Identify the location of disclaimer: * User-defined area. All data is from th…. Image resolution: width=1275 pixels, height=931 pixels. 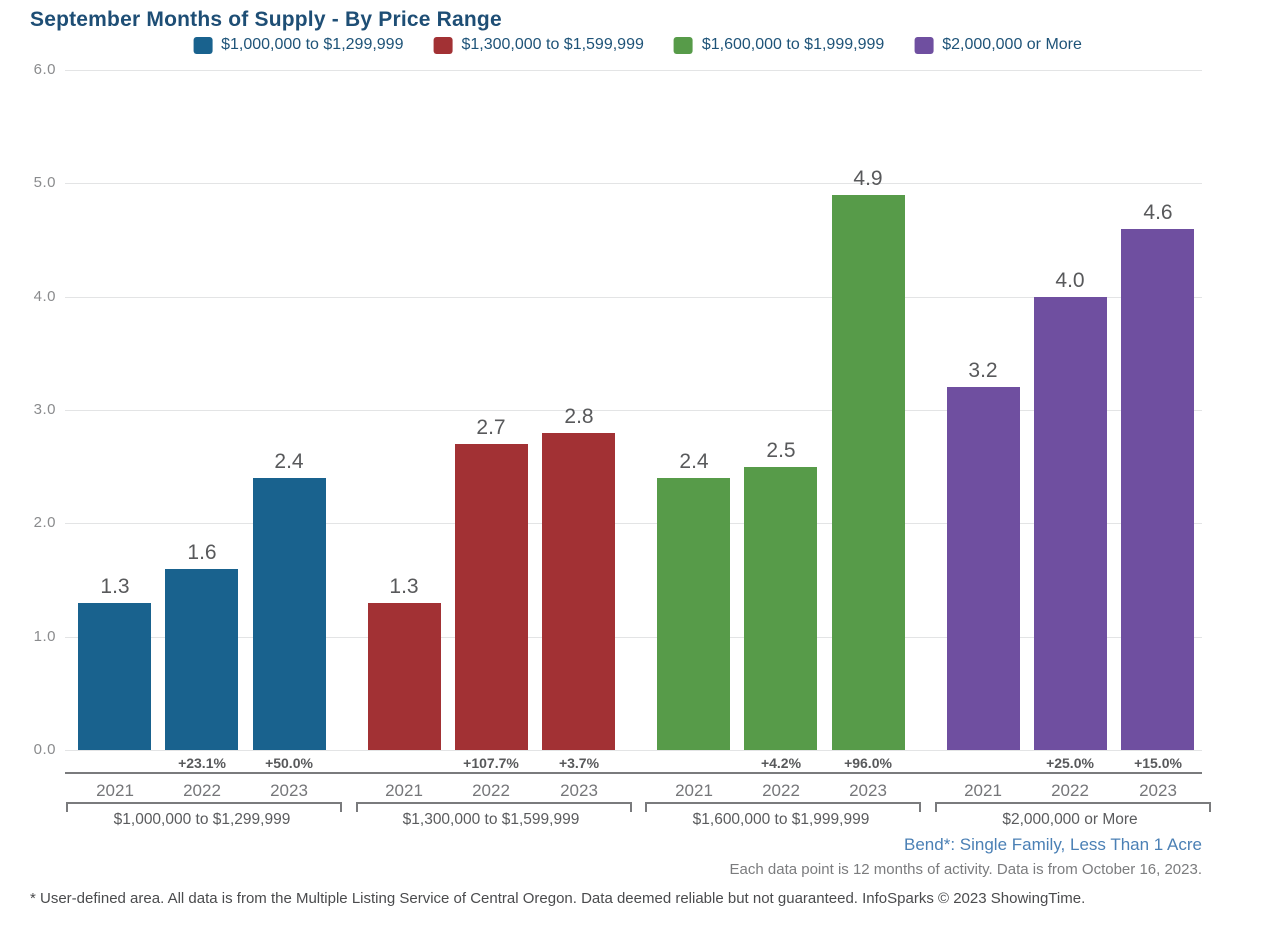
(558, 898).